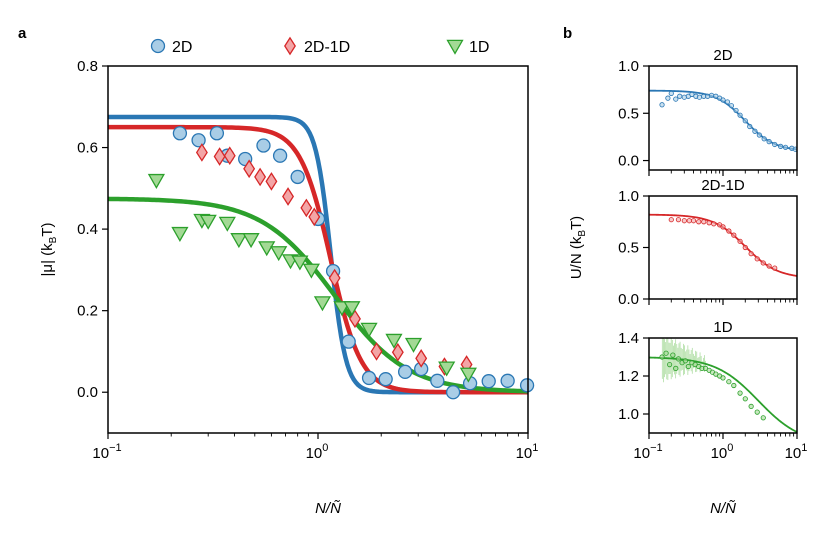  I want to click on sub-1d-x-tick-label: 10⁰, so click(722, 452).